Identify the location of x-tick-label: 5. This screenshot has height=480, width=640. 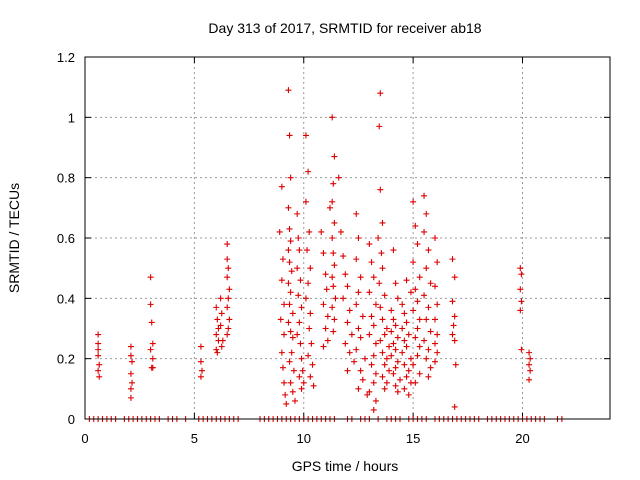
(194, 438).